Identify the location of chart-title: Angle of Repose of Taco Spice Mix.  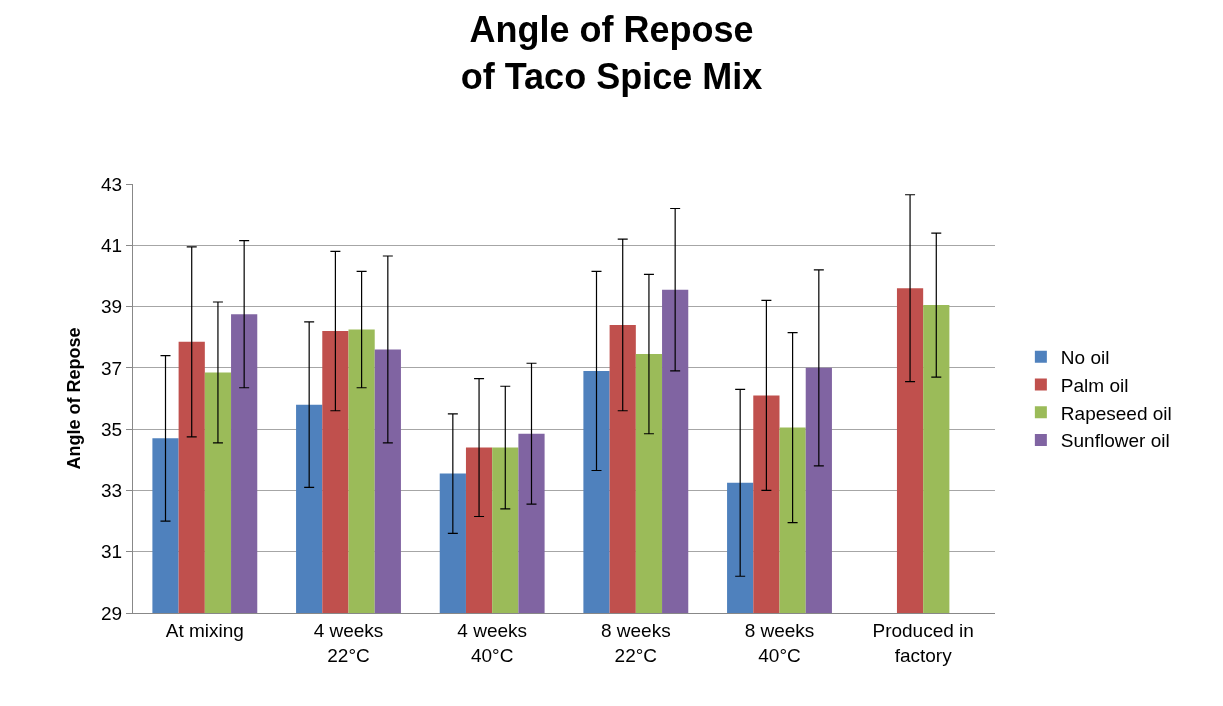
(611, 53).